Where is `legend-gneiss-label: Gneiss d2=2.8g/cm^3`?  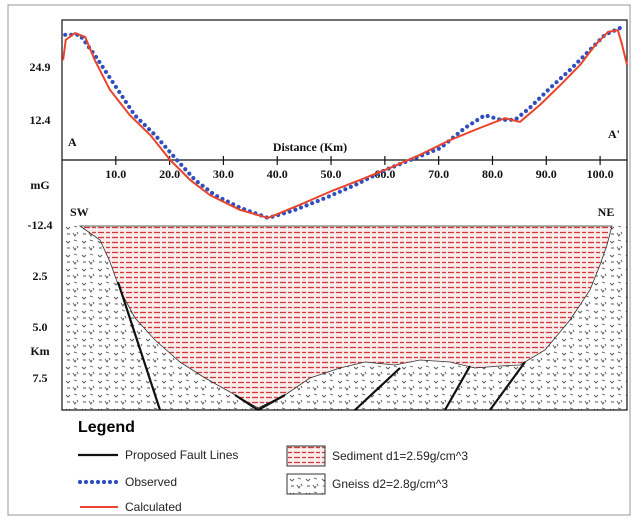 legend-gneiss-label: Gneiss d2=2.8g/cm^3 is located at coordinates (390, 484).